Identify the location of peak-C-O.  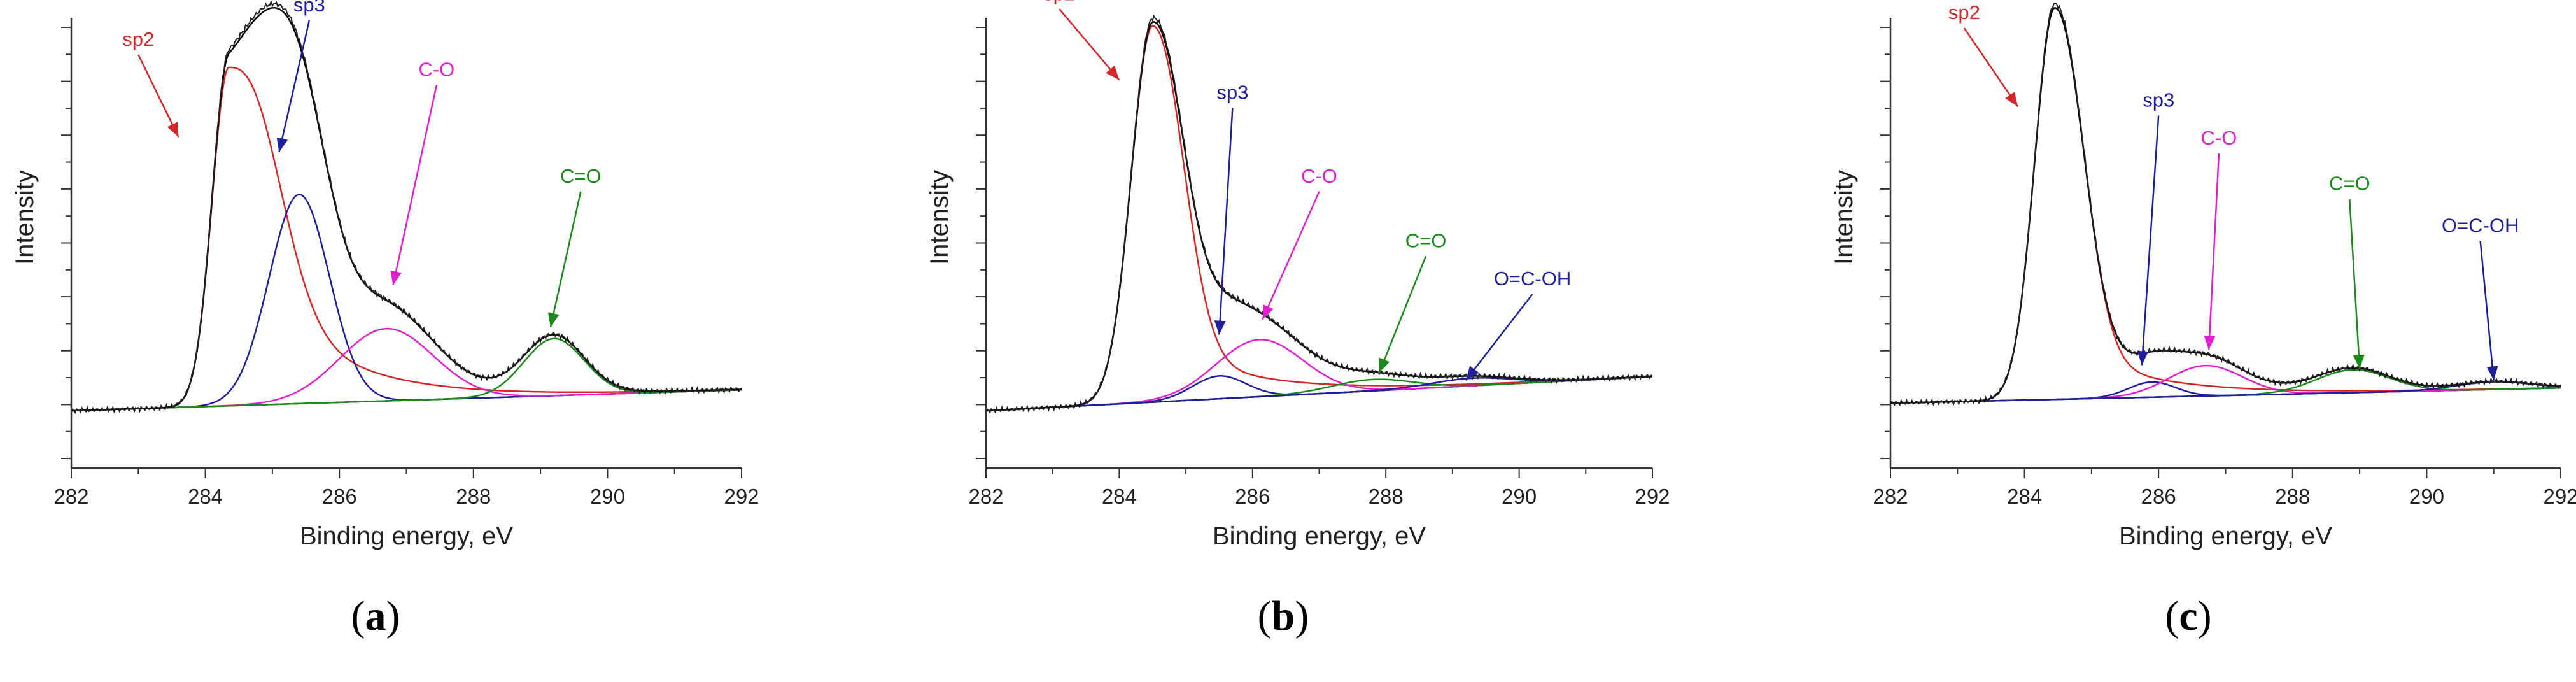
(407, 369).